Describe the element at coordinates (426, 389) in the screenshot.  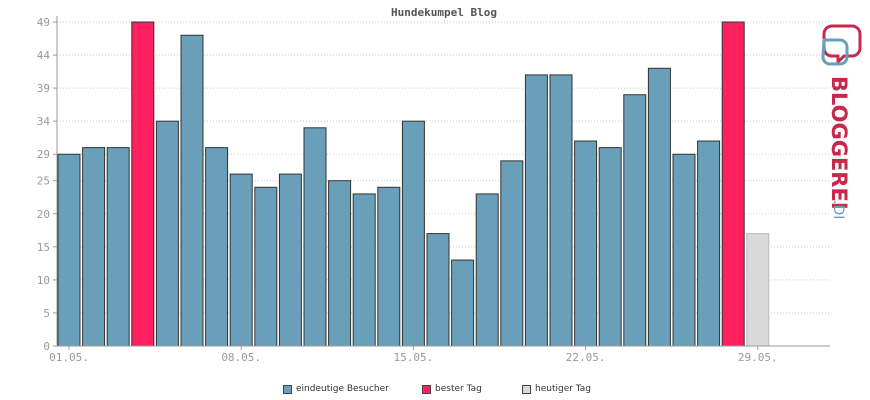
I see `legend-swatch-best-day` at that location.